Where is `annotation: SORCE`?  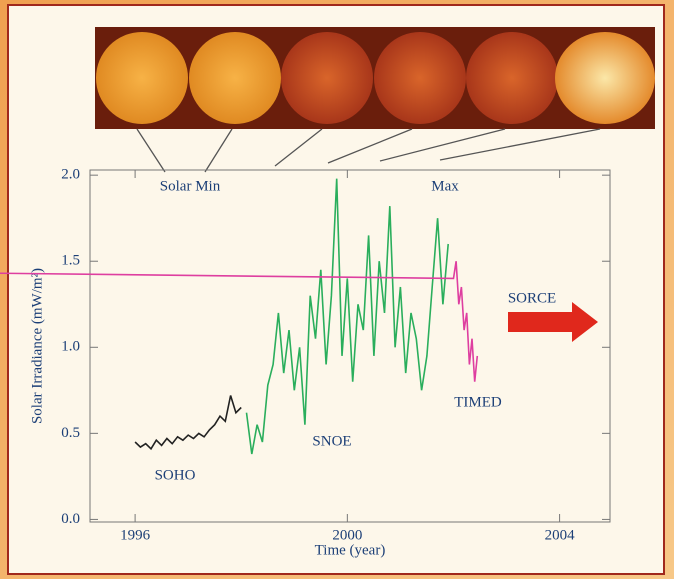 annotation: SORCE is located at coordinates (532, 298).